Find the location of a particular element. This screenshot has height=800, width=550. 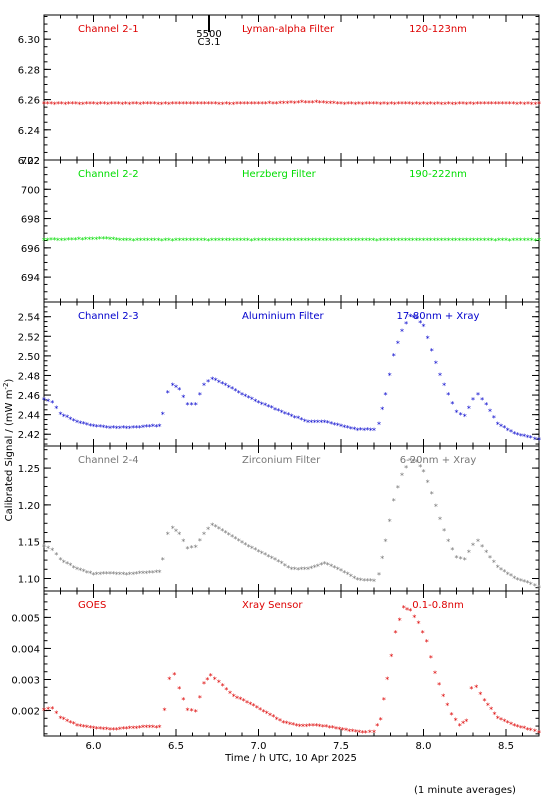

y-axis-label-end: ) is located at coordinates (9, 381).